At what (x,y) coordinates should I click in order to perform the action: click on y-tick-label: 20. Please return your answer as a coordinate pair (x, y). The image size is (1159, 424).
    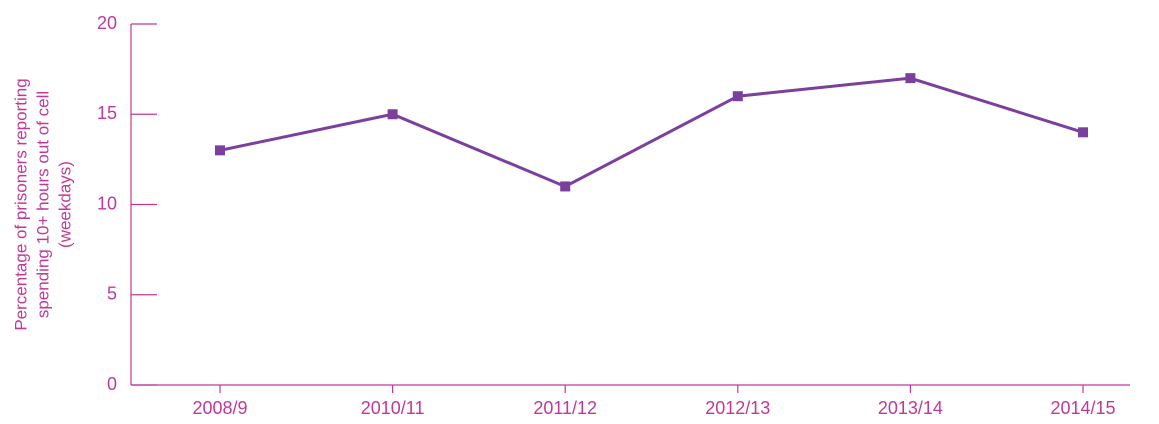
    Looking at the image, I should click on (107, 23).